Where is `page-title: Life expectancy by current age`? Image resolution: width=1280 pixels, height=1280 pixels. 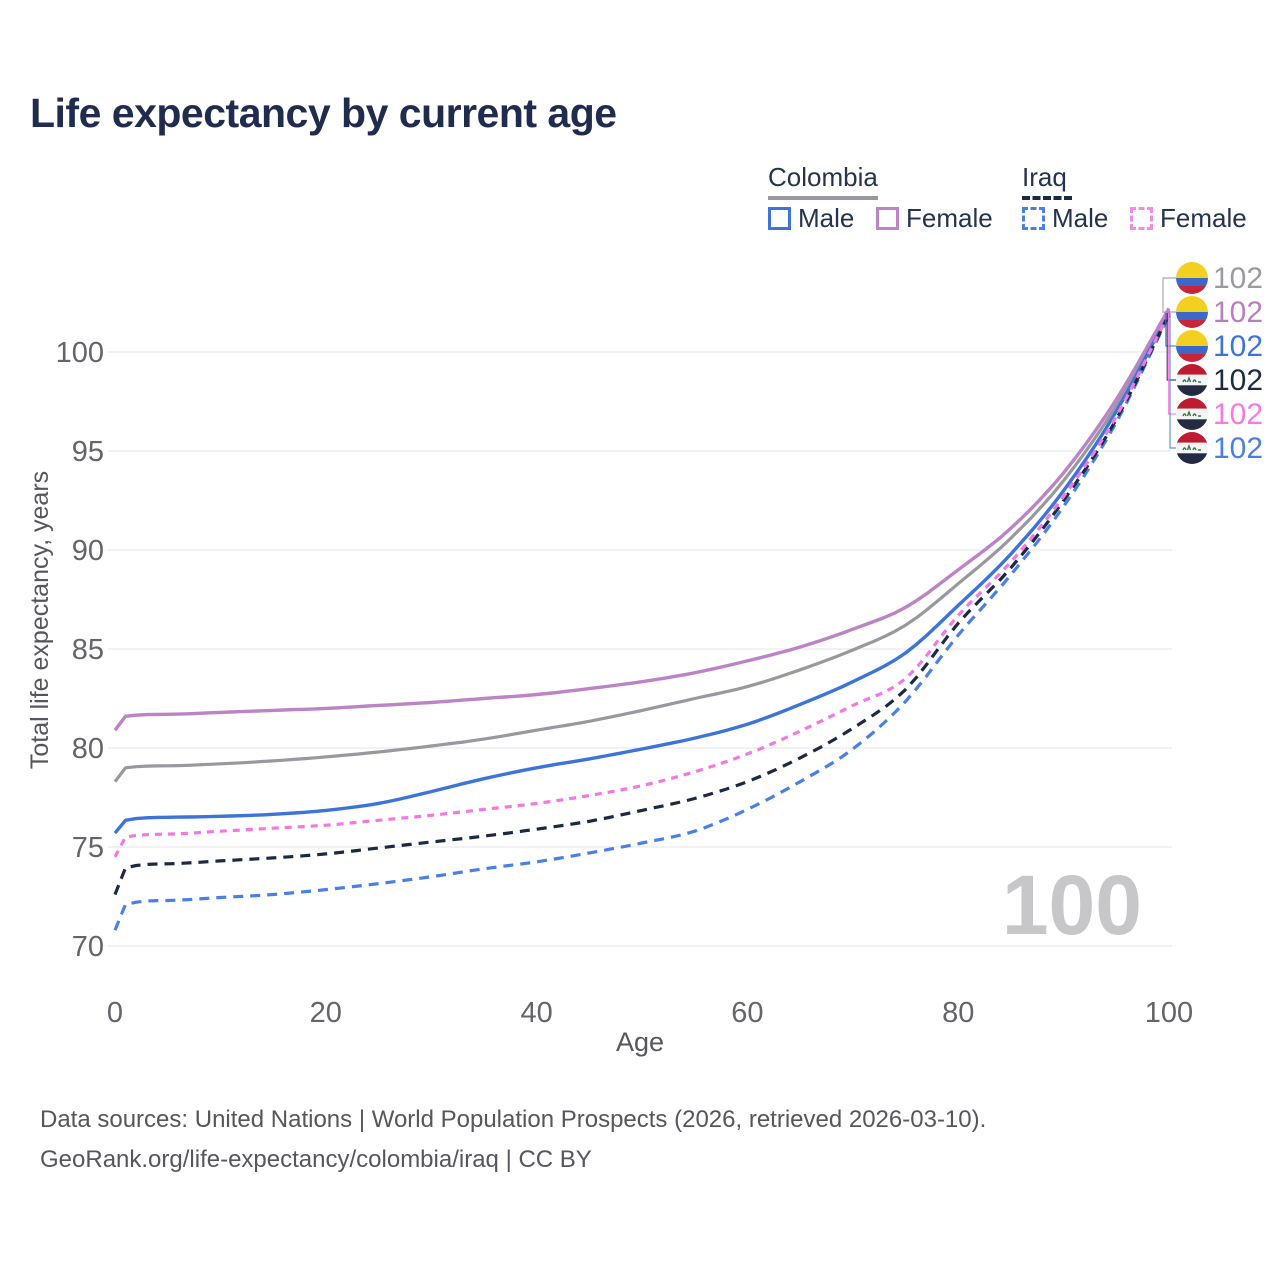 page-title: Life expectancy by current age is located at coordinates (323, 113).